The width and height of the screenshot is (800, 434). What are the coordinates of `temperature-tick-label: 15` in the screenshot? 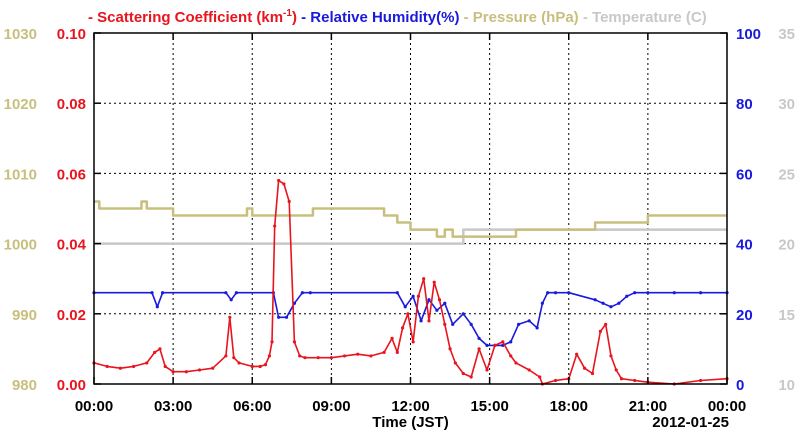 It's located at (786, 315).